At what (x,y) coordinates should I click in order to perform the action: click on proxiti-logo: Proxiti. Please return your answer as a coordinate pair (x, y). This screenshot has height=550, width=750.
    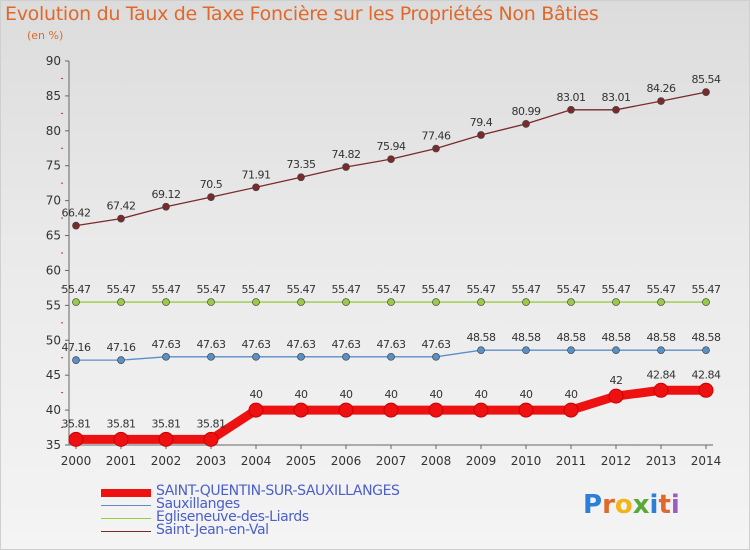
    Looking at the image, I should click on (631, 505).